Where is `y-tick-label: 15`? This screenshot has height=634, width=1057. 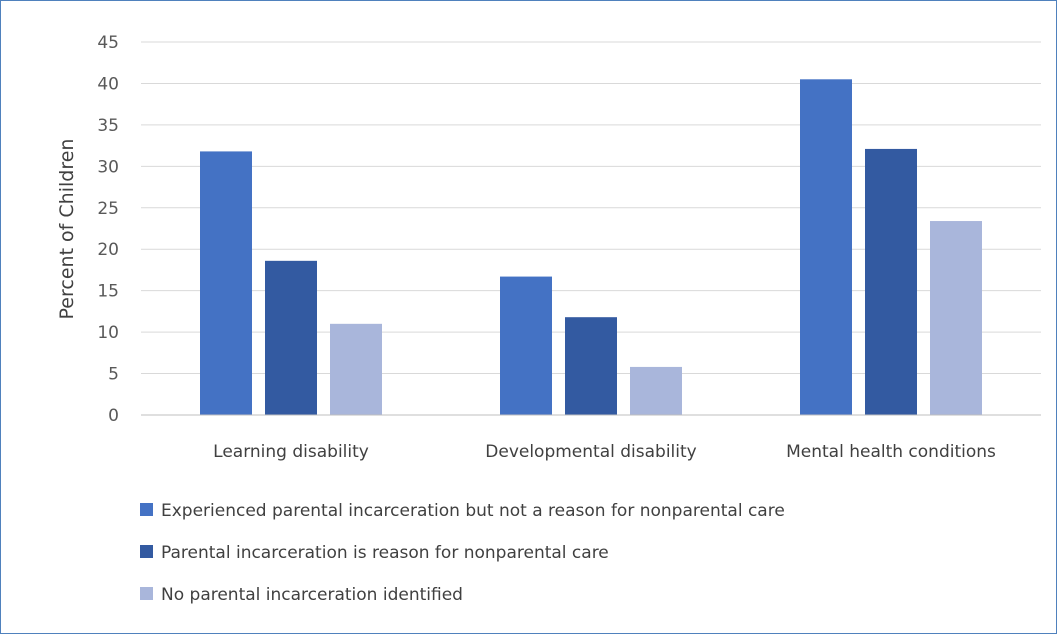 y-tick-label: 15 is located at coordinates (108, 292).